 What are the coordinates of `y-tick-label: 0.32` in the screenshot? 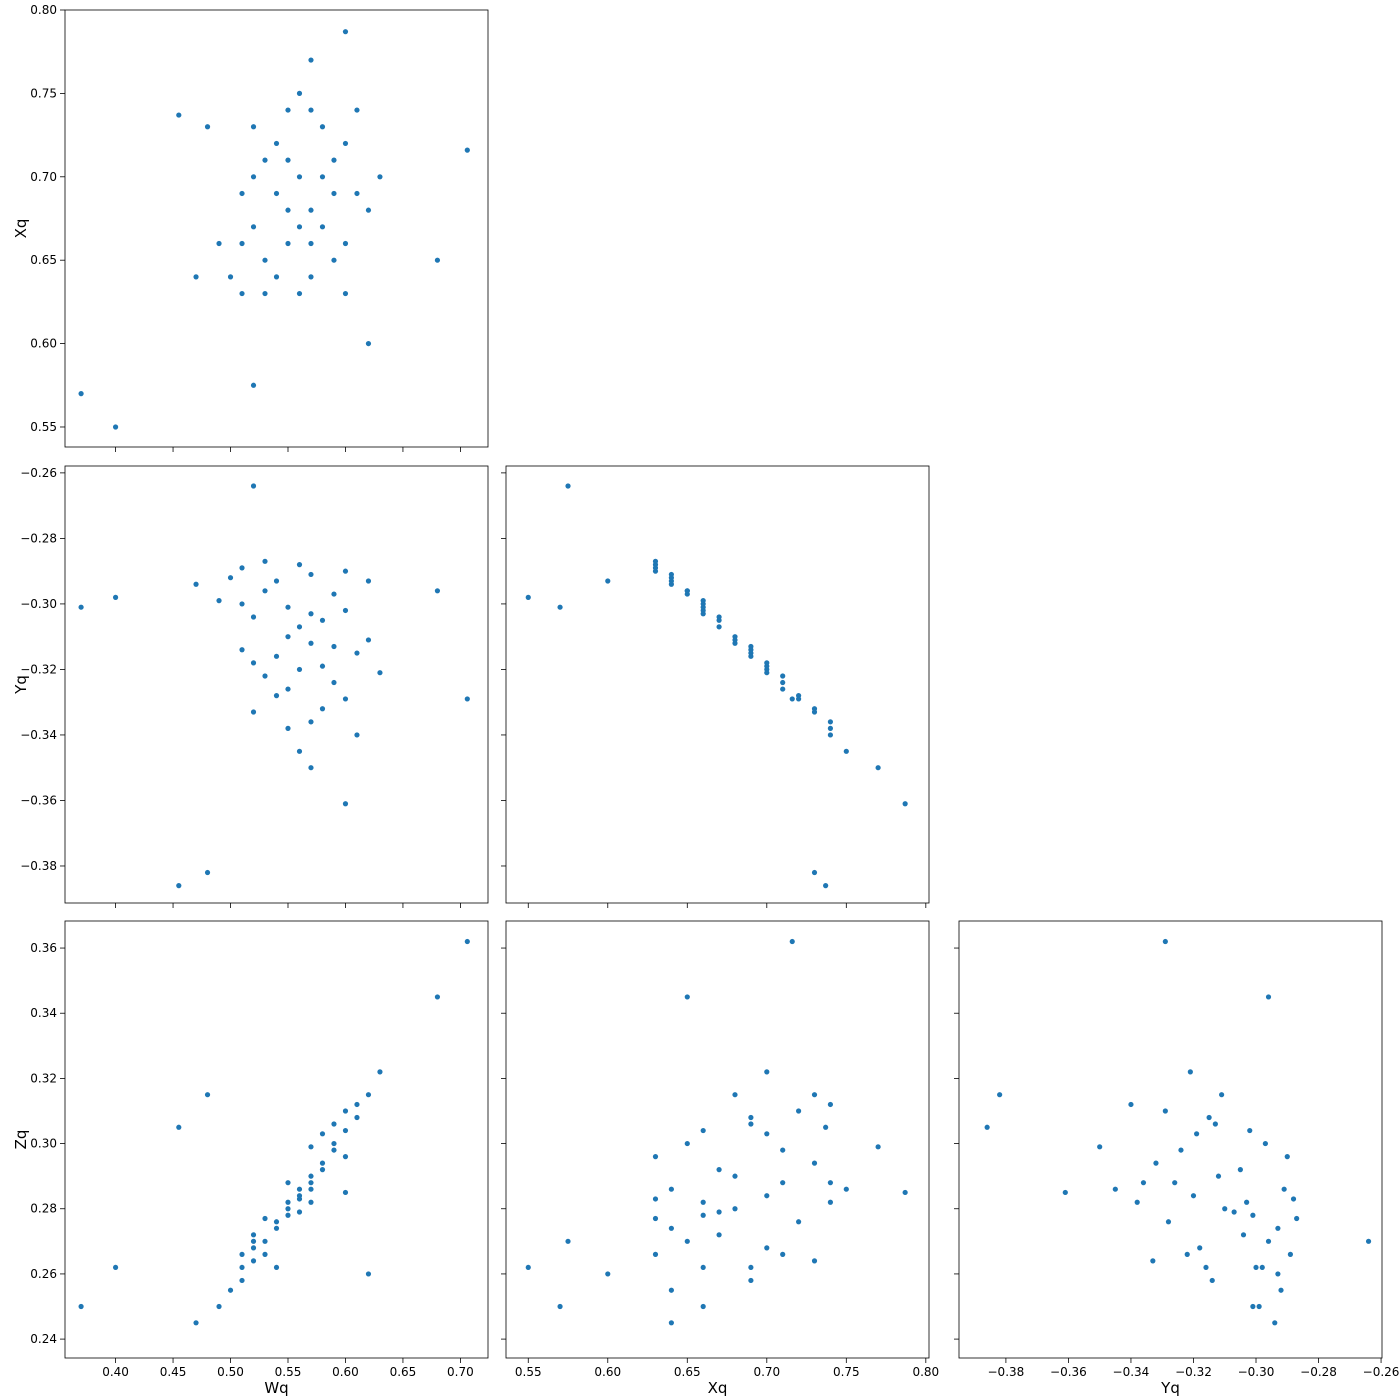 It's located at (43, 1078).